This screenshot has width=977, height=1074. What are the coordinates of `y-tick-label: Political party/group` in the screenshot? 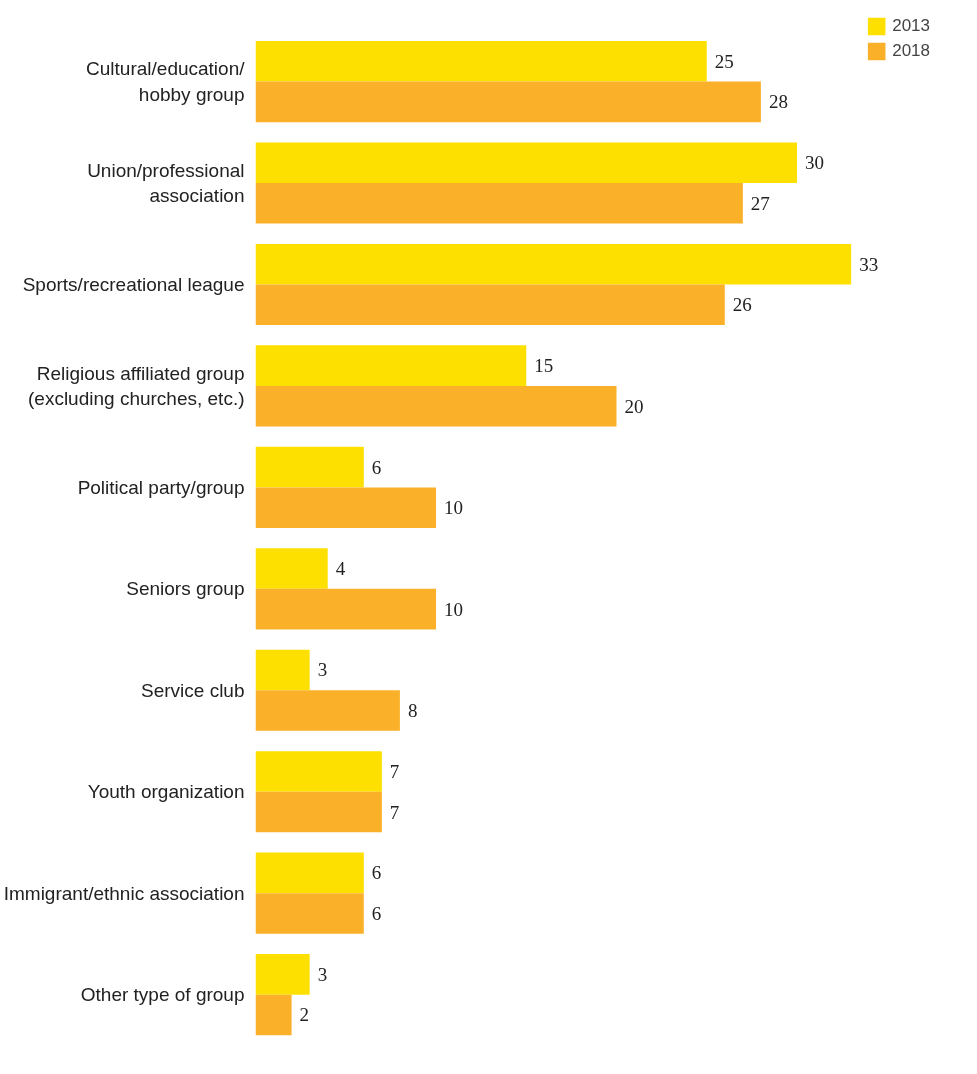 It's located at (161, 487).